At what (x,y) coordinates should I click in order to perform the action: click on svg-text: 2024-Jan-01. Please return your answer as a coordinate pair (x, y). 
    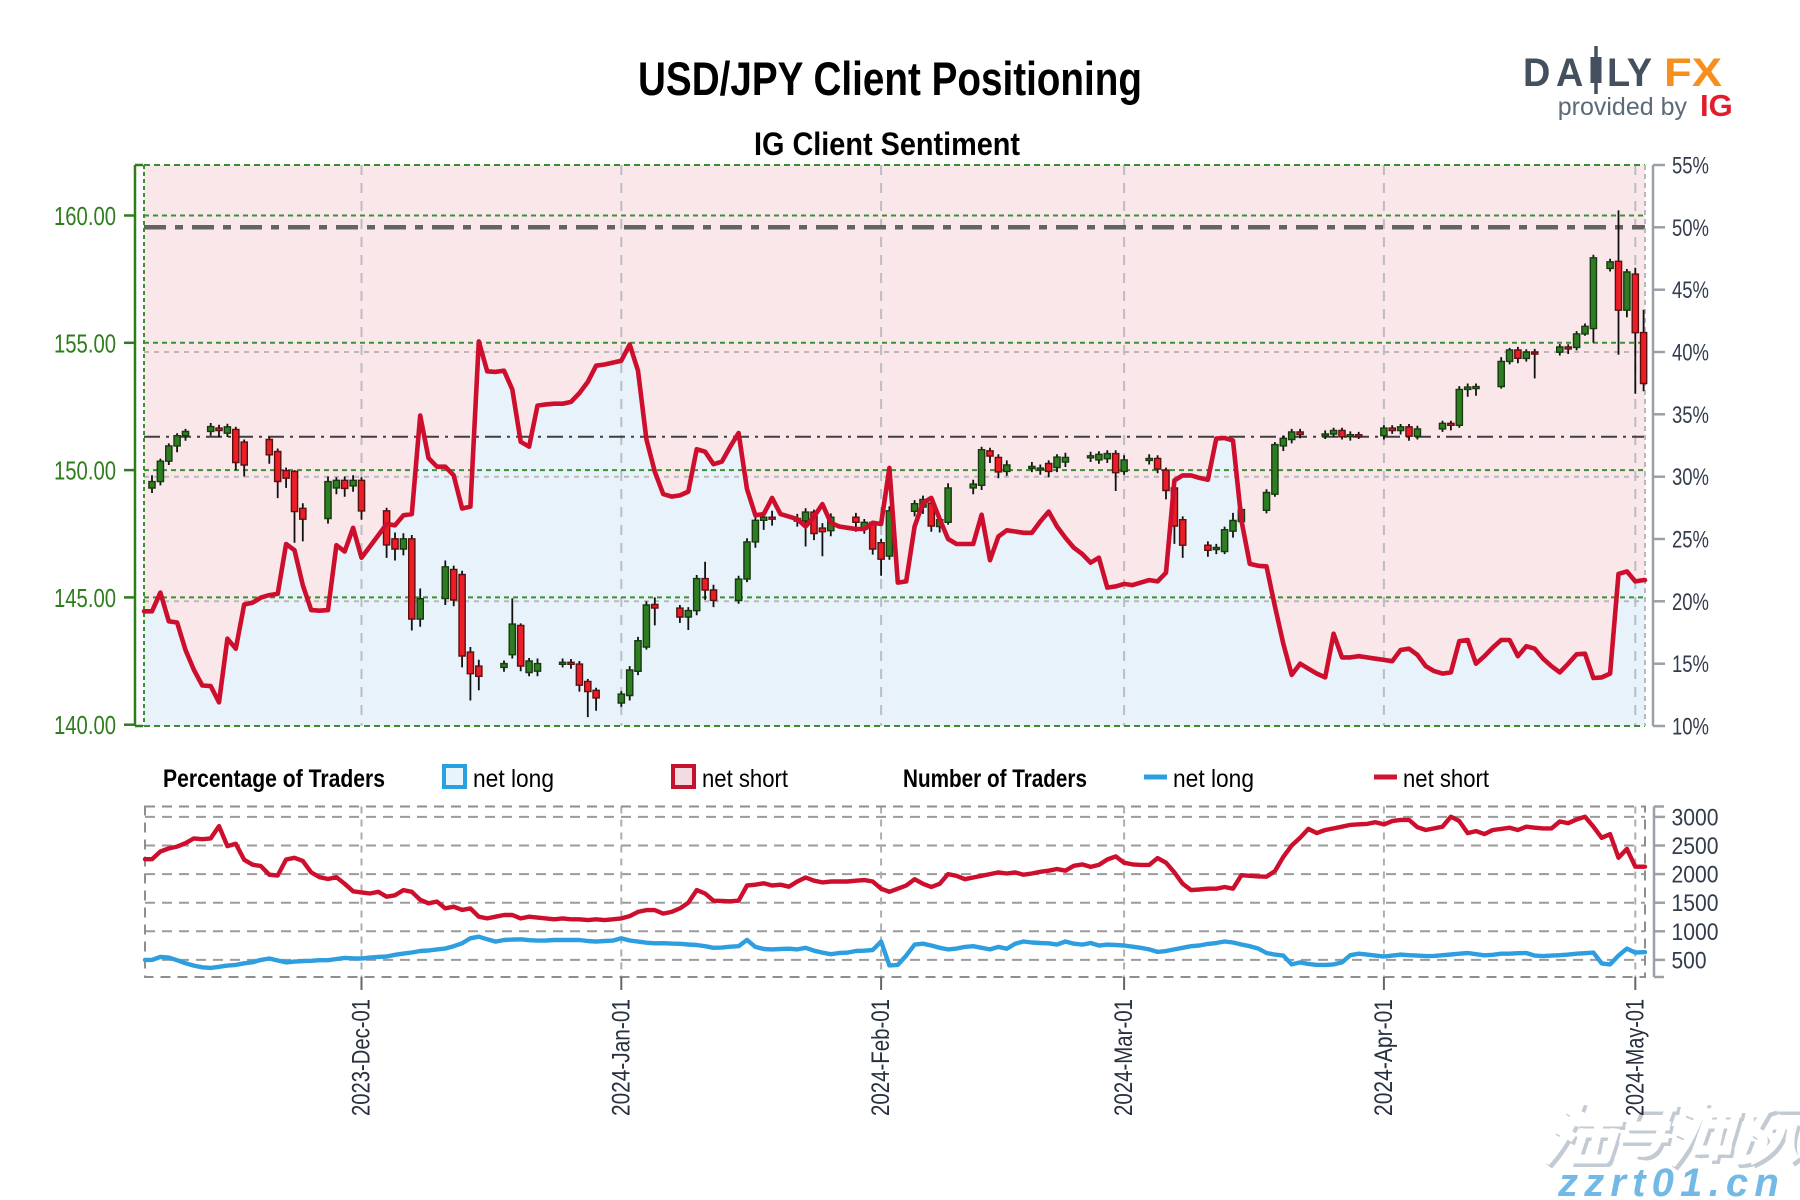
    Looking at the image, I should click on (621, 1057).